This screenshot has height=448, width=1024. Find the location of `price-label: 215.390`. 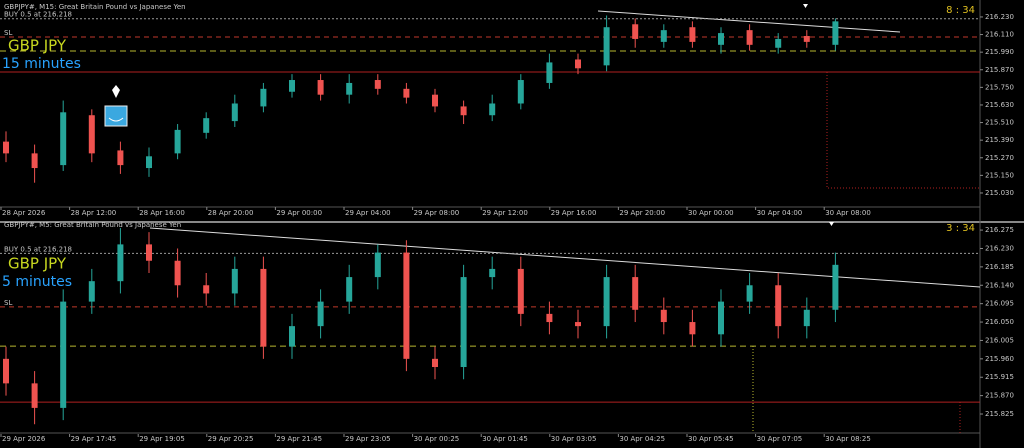

price-label: 215.390 is located at coordinates (999, 140).